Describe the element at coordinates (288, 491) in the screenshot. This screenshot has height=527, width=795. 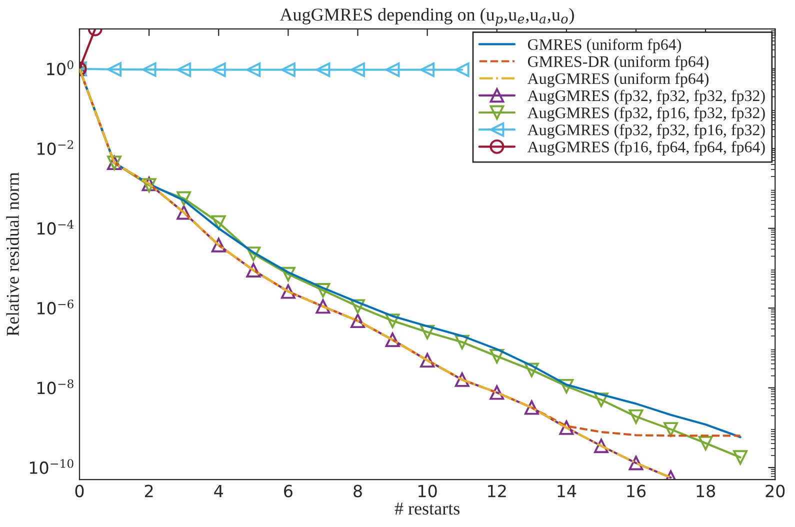
I see `x-tick-label: 6` at that location.